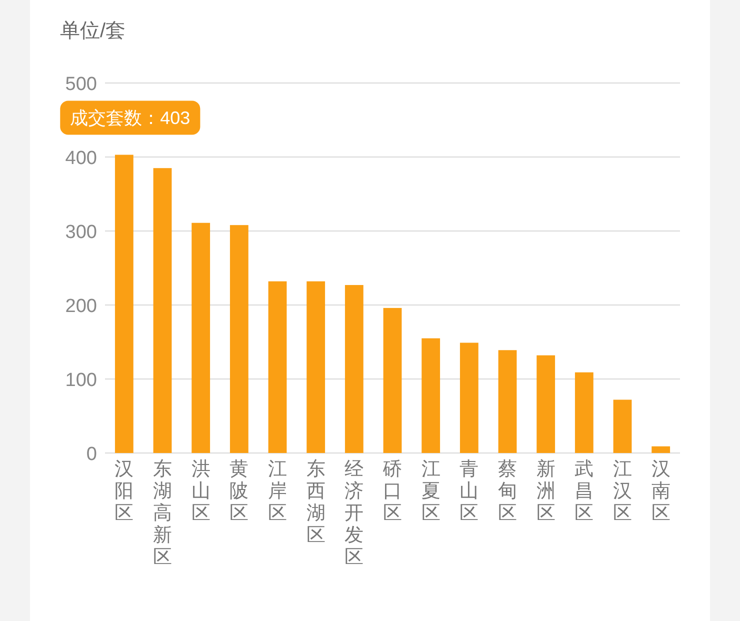  Describe the element at coordinates (316, 502) in the screenshot. I see `x-tick-label: 东西湖区` at that location.